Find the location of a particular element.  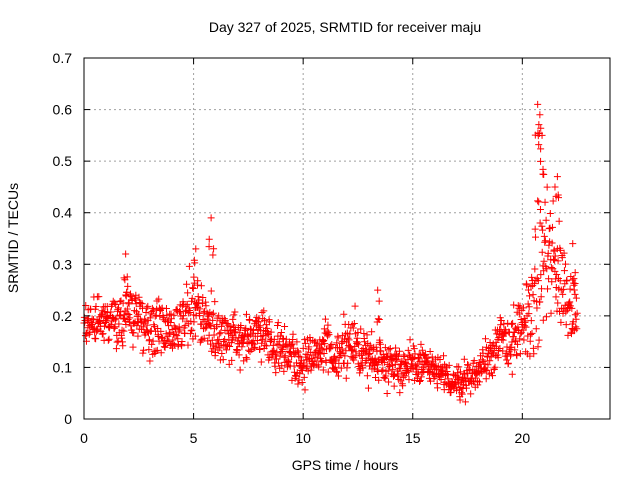

x-axis-title: GPS time / hours is located at coordinates (345, 465).